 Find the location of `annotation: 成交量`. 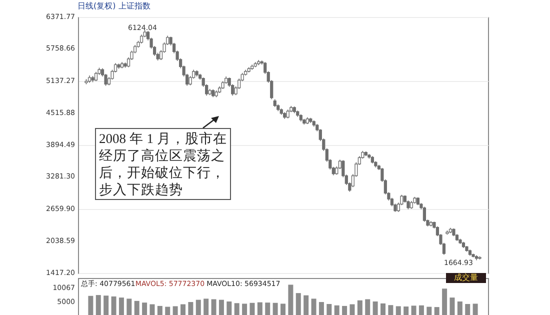

annotation: 成交量 is located at coordinates (466, 278).